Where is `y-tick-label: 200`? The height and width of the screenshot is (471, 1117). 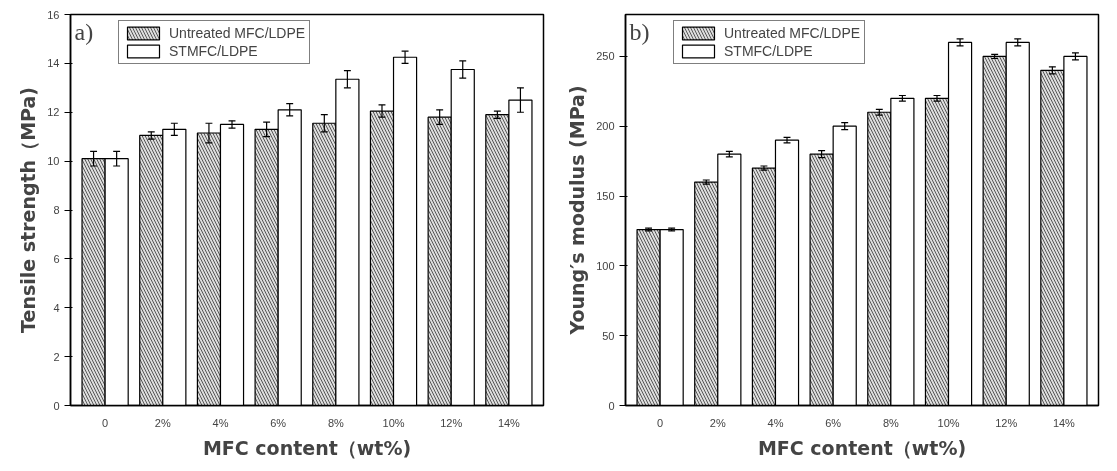 y-tick-label: 200 is located at coordinates (605, 126).